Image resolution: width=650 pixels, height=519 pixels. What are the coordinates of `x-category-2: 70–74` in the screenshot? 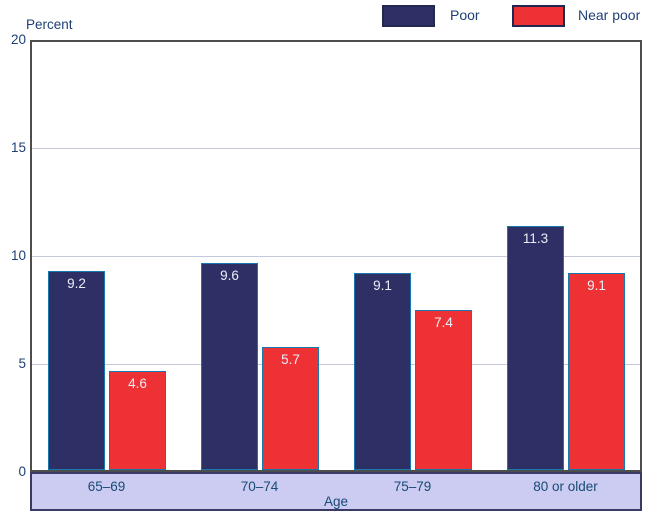 It's located at (259, 486).